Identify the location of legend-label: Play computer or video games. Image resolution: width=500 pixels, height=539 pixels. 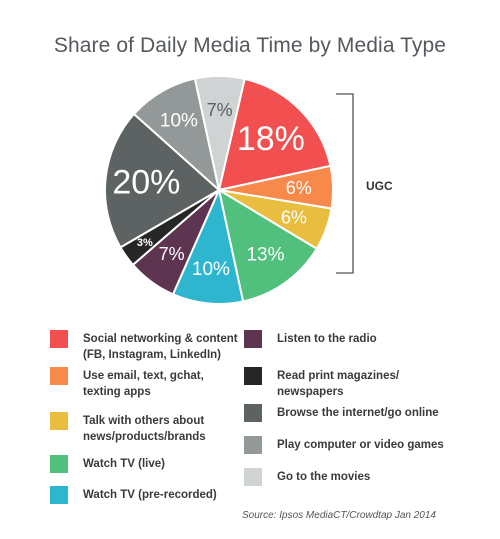
(360, 445).